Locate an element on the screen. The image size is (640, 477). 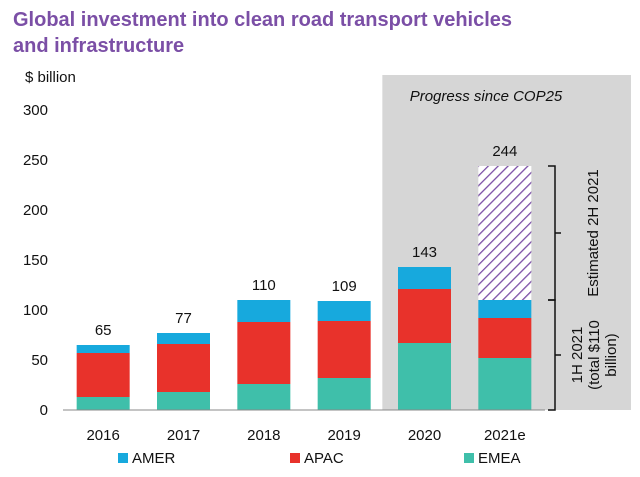
bar-segment-emea-2016 is located at coordinates (103, 403).